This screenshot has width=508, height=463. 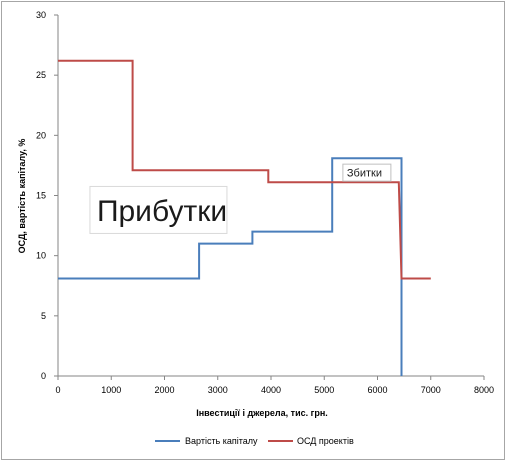 What do you see at coordinates (41, 15) in the screenshot?
I see `y-tick-label: 30` at bounding box center [41, 15].